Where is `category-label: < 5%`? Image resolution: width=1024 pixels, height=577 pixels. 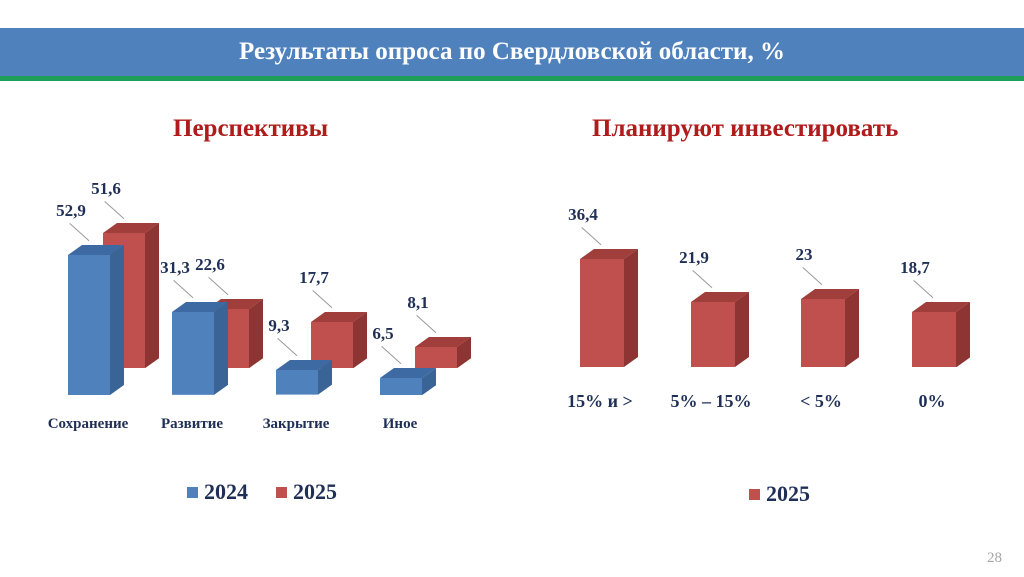
category-label: < 5% is located at coordinates (821, 401).